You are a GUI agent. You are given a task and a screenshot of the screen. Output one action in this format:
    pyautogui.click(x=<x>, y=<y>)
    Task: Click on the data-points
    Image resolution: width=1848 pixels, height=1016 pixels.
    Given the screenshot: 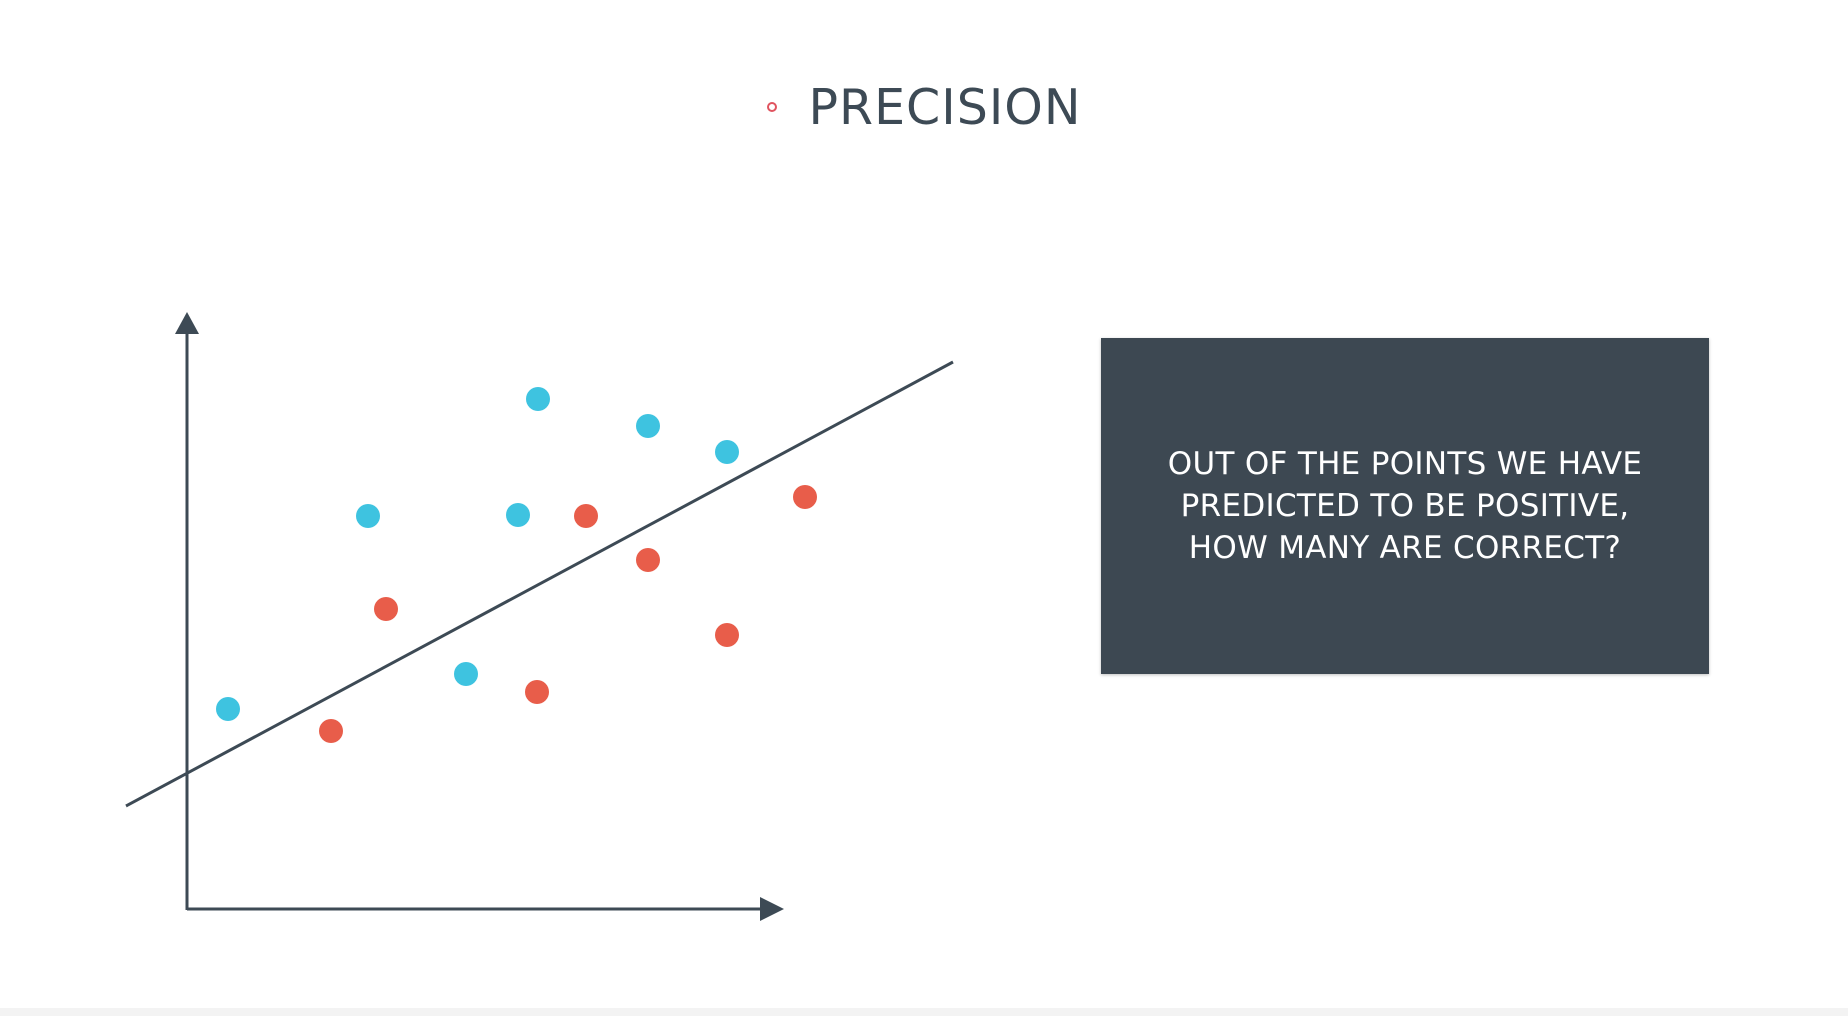 What is the action you would take?
    pyautogui.click(x=516, y=565)
    